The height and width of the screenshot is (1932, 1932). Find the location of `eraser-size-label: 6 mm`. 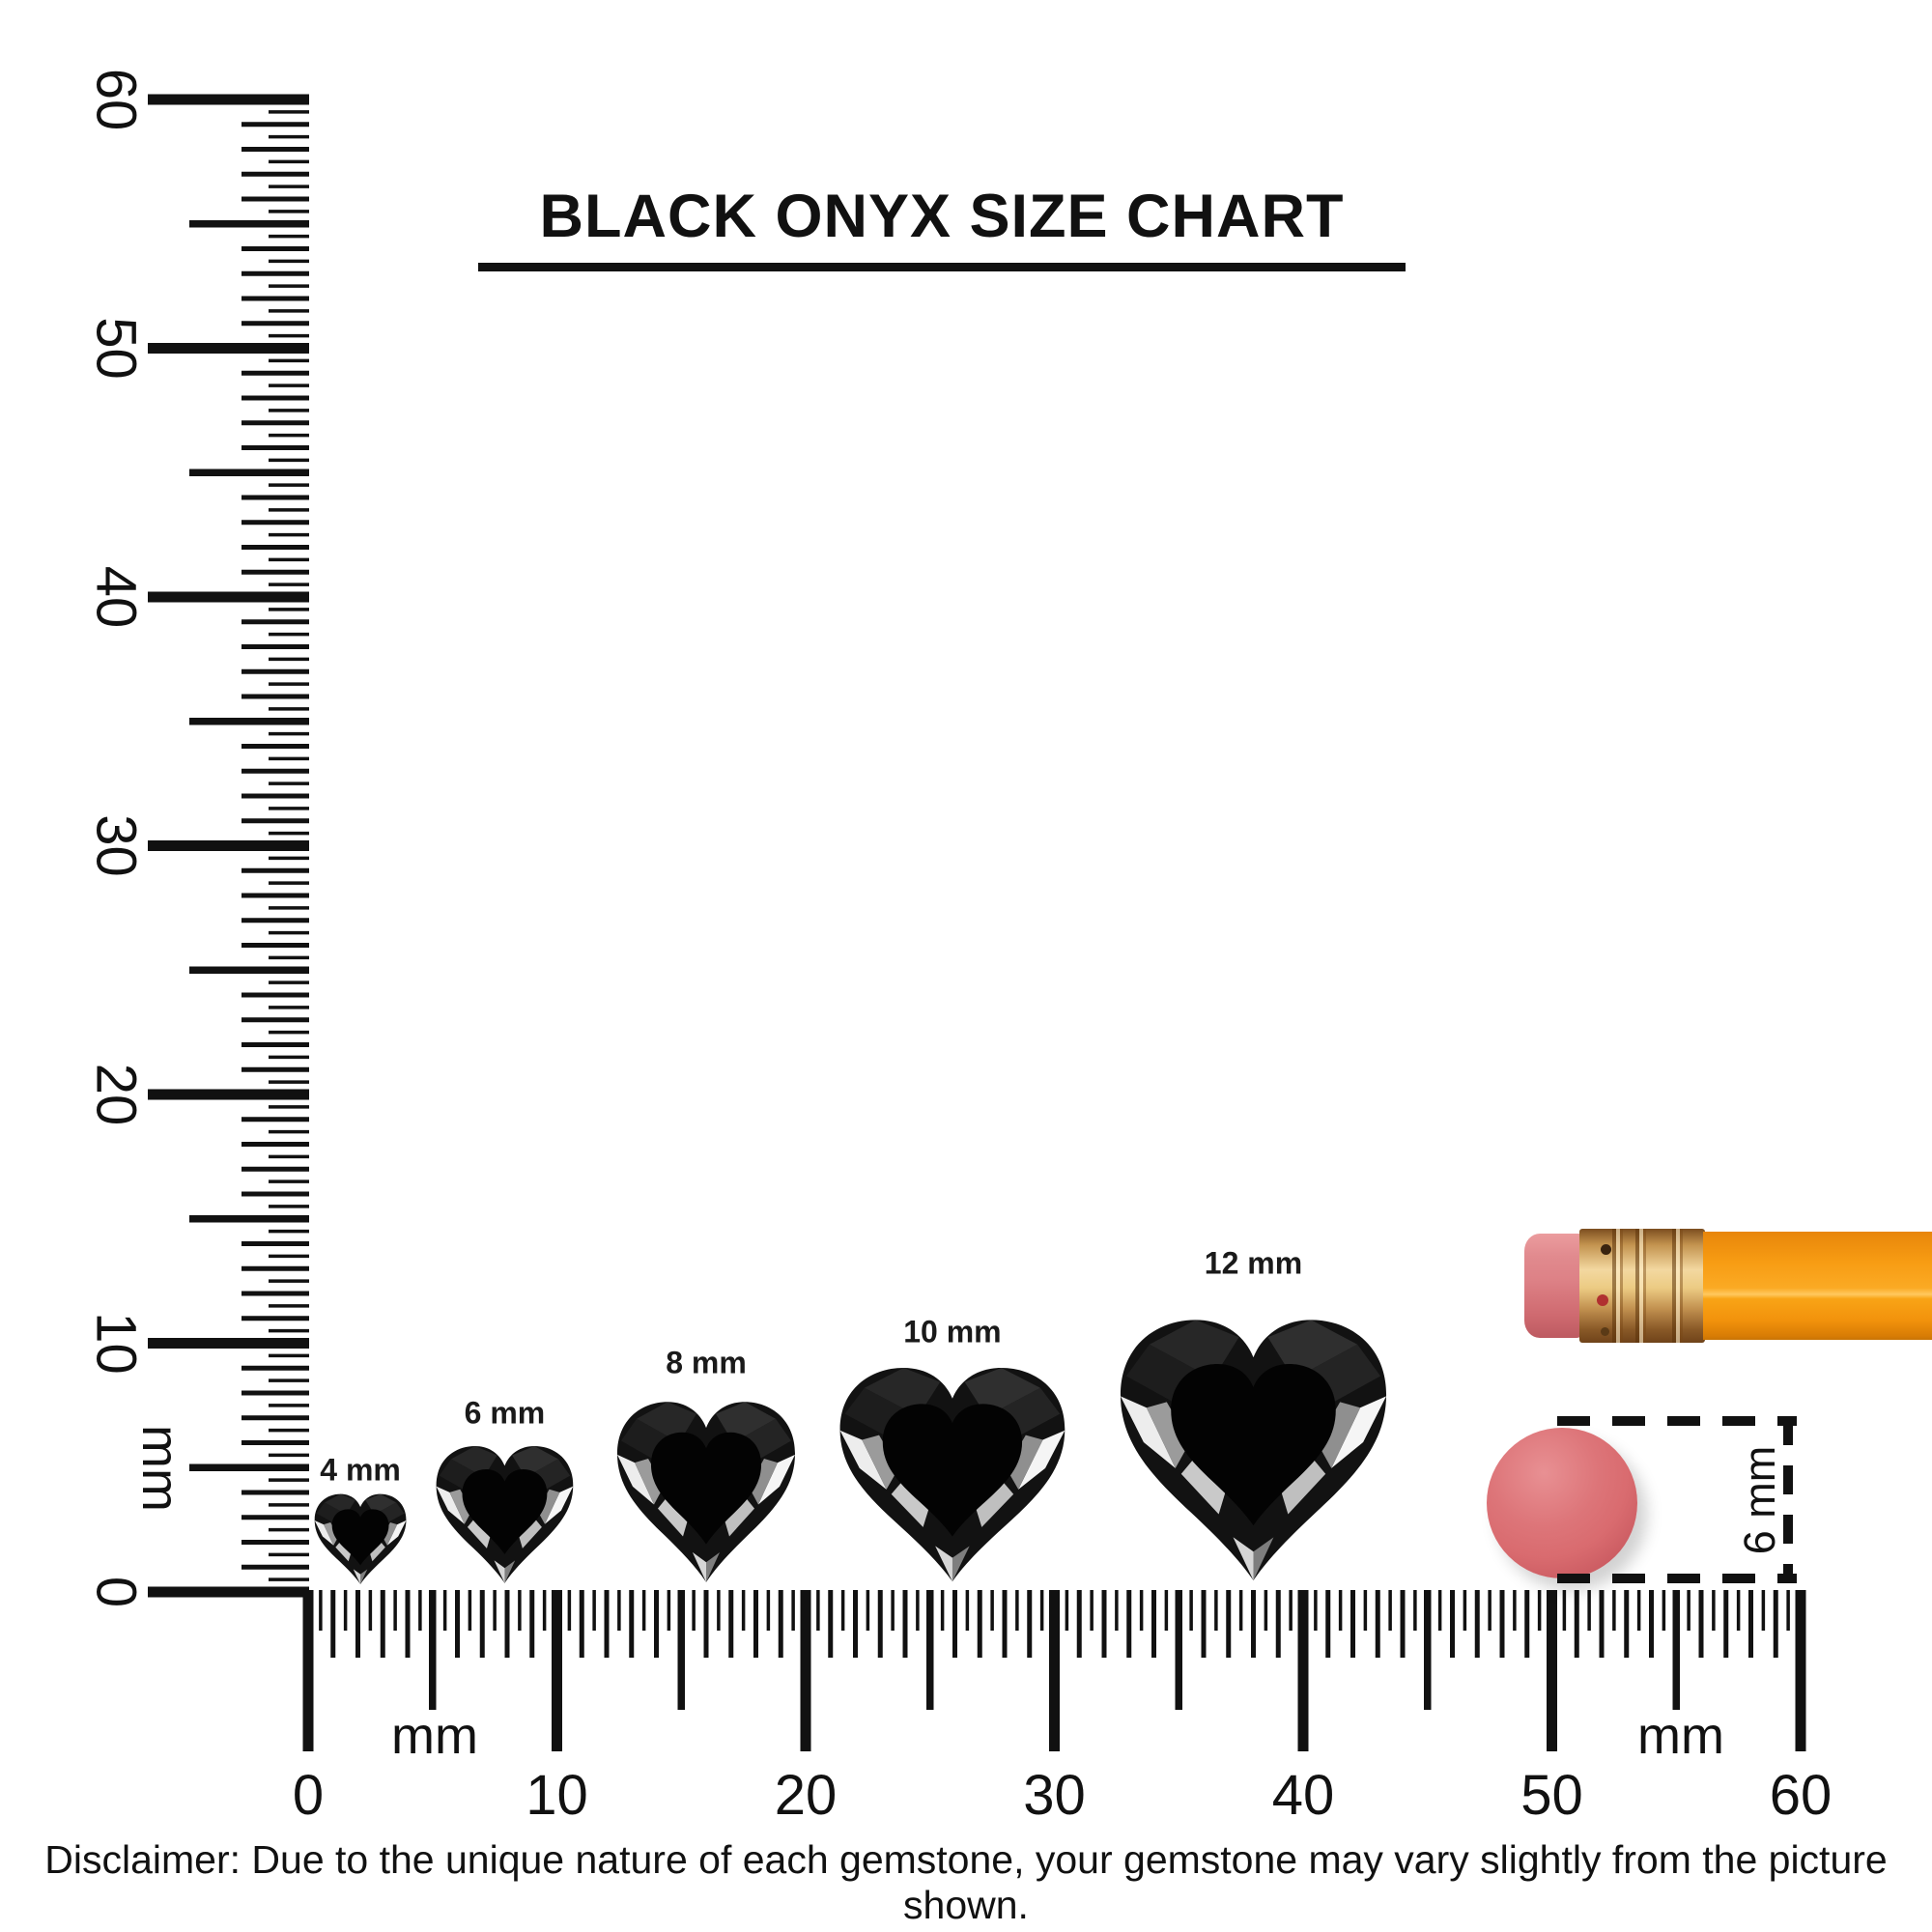

eraser-size-label: 6 mm is located at coordinates (1759, 1500).